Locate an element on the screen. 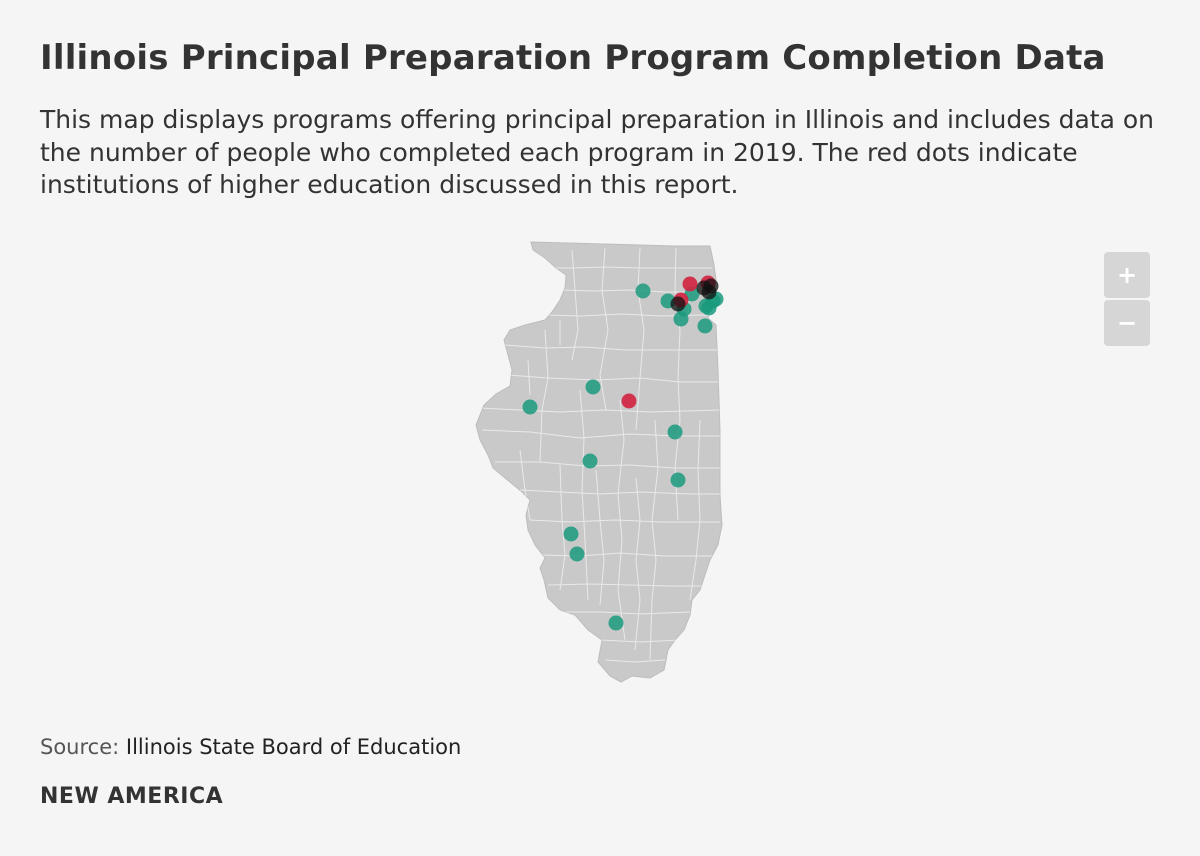  illinois-map is located at coordinates (605, 462).